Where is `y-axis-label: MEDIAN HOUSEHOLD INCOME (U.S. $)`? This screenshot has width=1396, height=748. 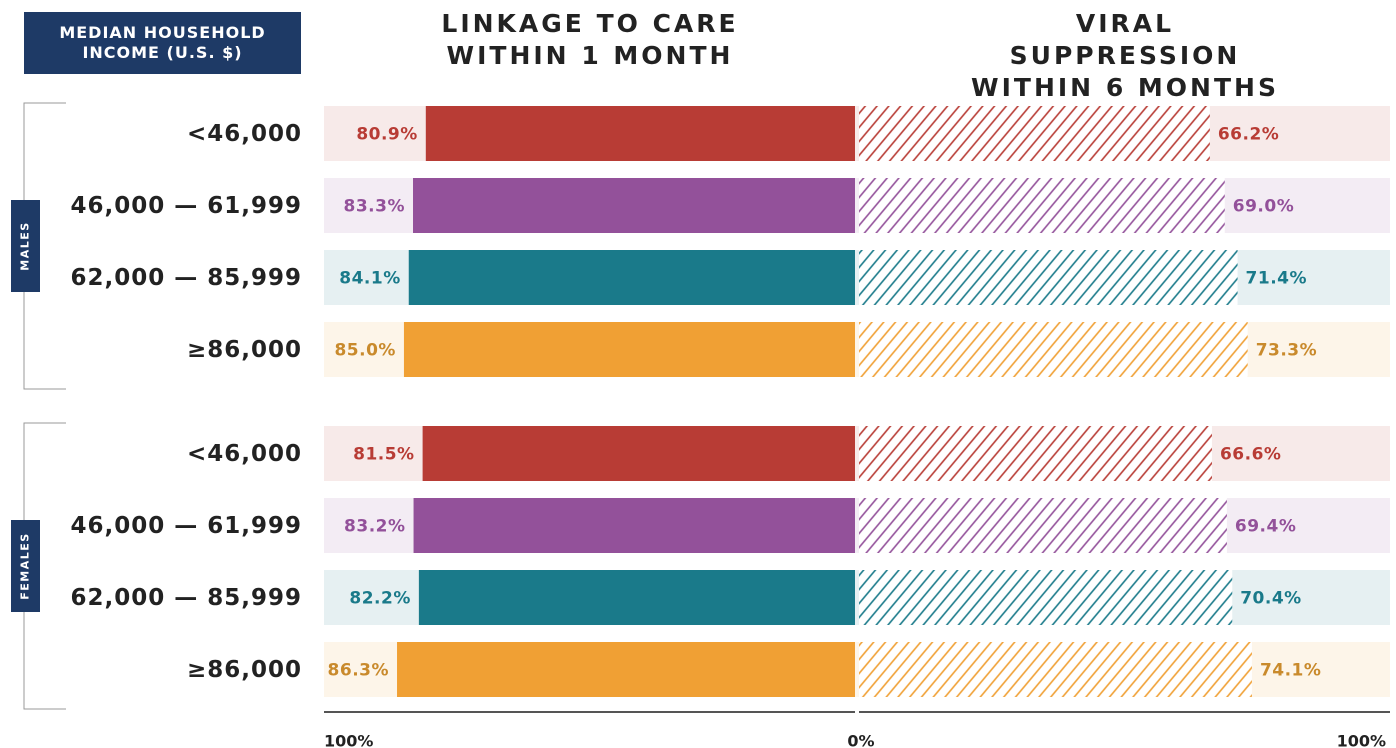
y-axis-label: MEDIAN HOUSEHOLD INCOME (U.S. $) is located at coordinates (162, 43).